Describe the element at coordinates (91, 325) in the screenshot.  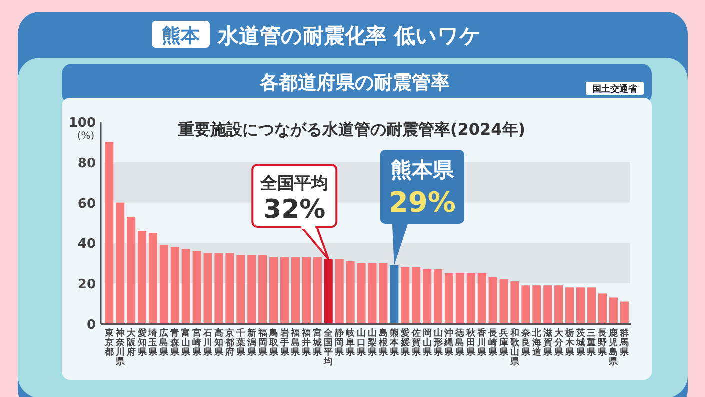
I see `y-tick-label: 0` at that location.